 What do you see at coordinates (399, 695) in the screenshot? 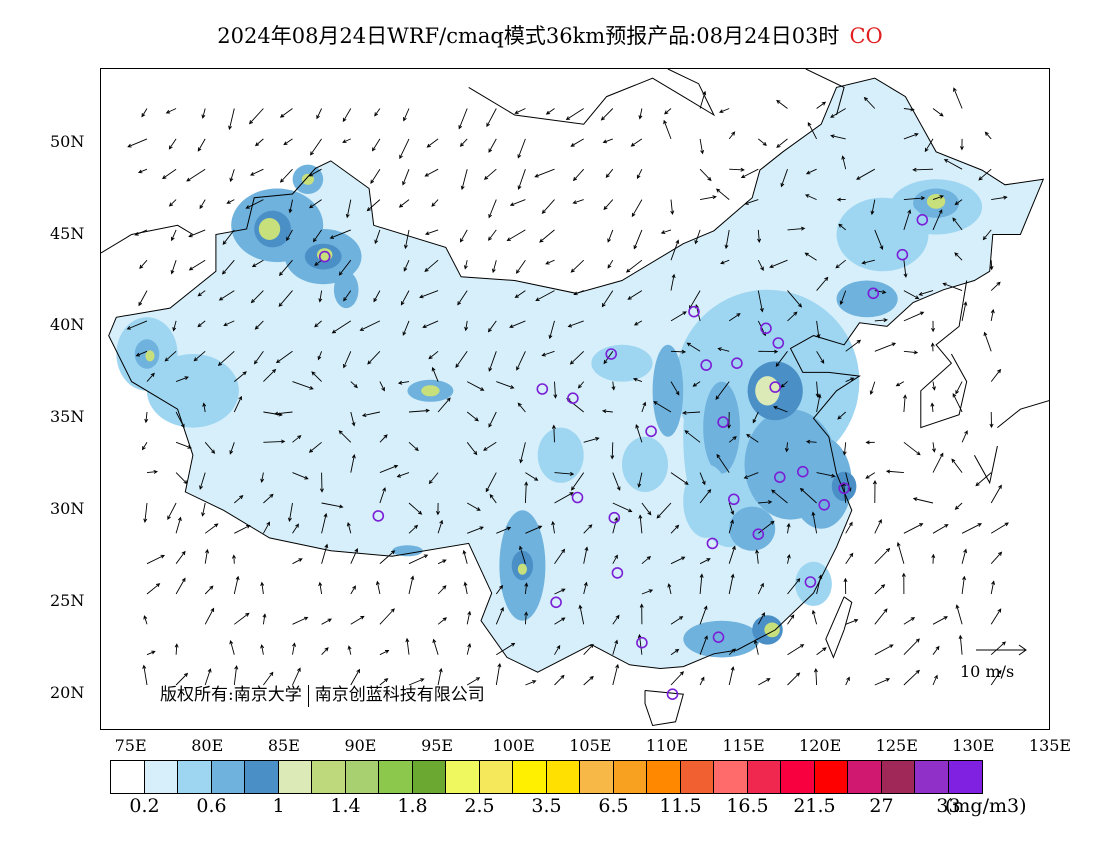
I see `copyright-right: 南京创蓝科技有限公司` at bounding box center [399, 695].